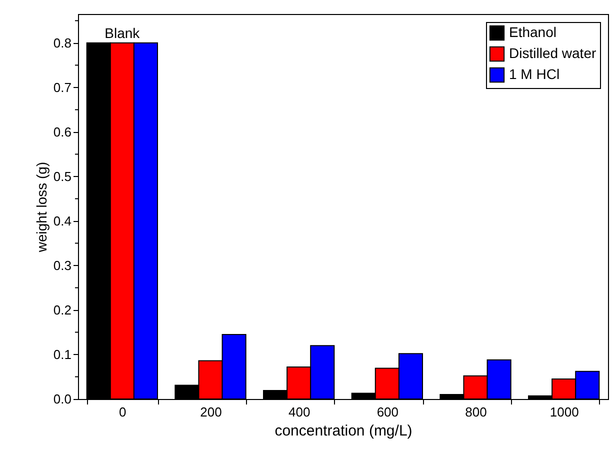 Image resolution: width=616 pixels, height=457 pixels. I want to click on y-tick-label: 0.5, so click(62, 176).